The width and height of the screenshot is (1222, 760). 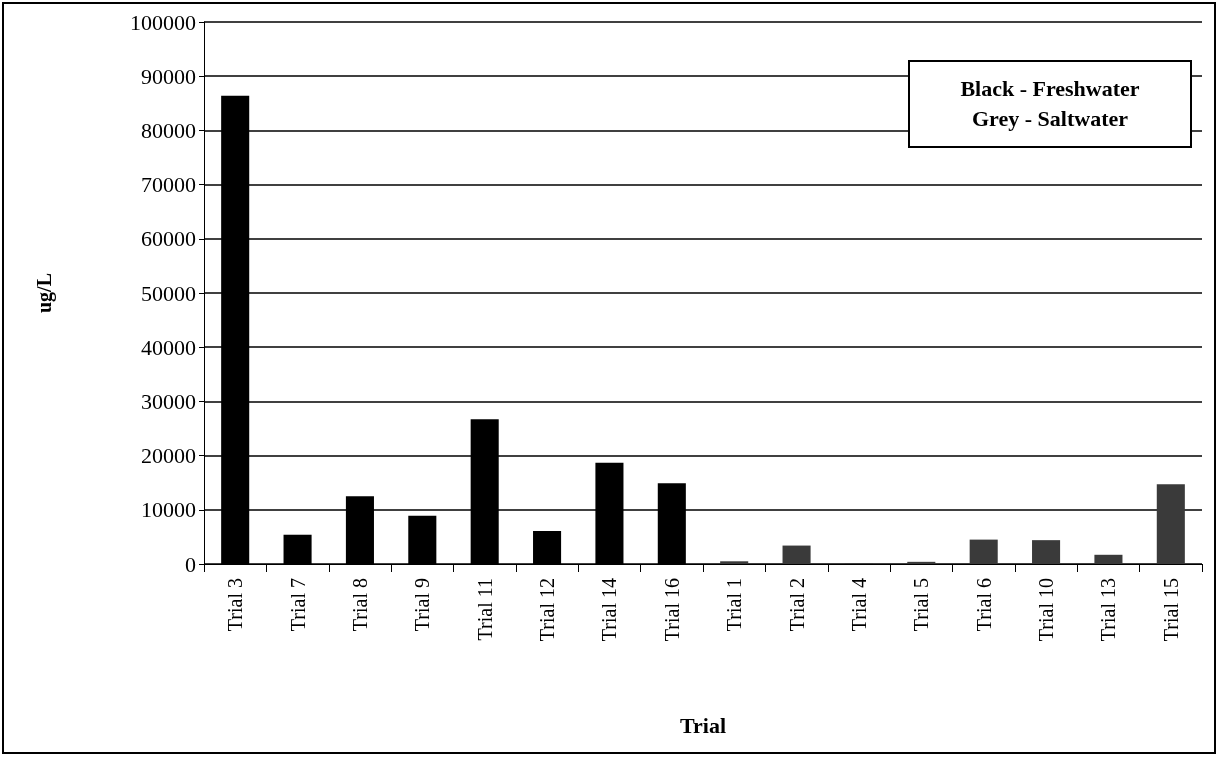 What do you see at coordinates (671, 610) in the screenshot?
I see `x-tick-label: Trial 16` at bounding box center [671, 610].